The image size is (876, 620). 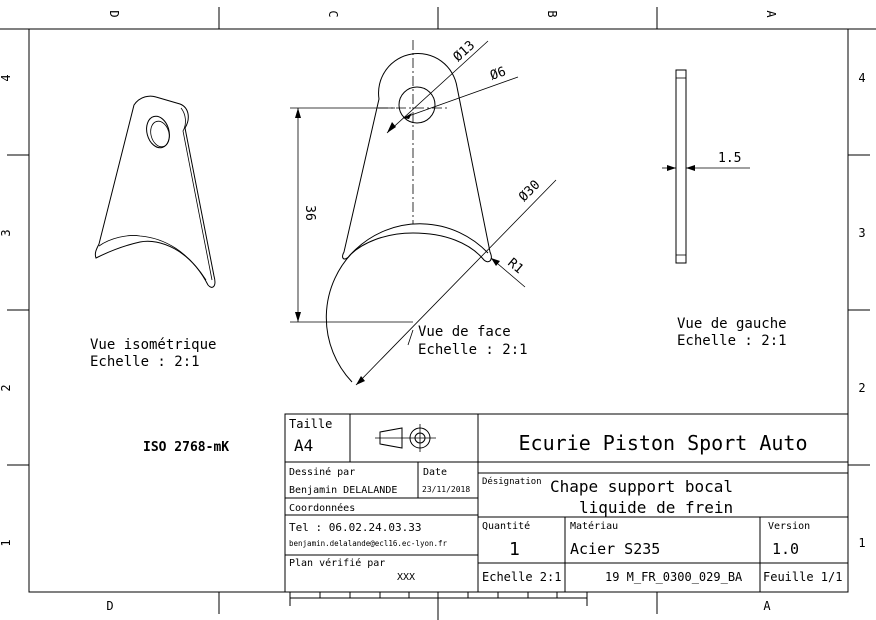 I want to click on size-value: A4, so click(x=303, y=445).